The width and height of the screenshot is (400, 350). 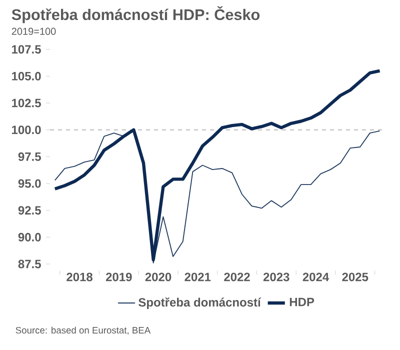 I want to click on legend-label: HDP, so click(x=302, y=302).